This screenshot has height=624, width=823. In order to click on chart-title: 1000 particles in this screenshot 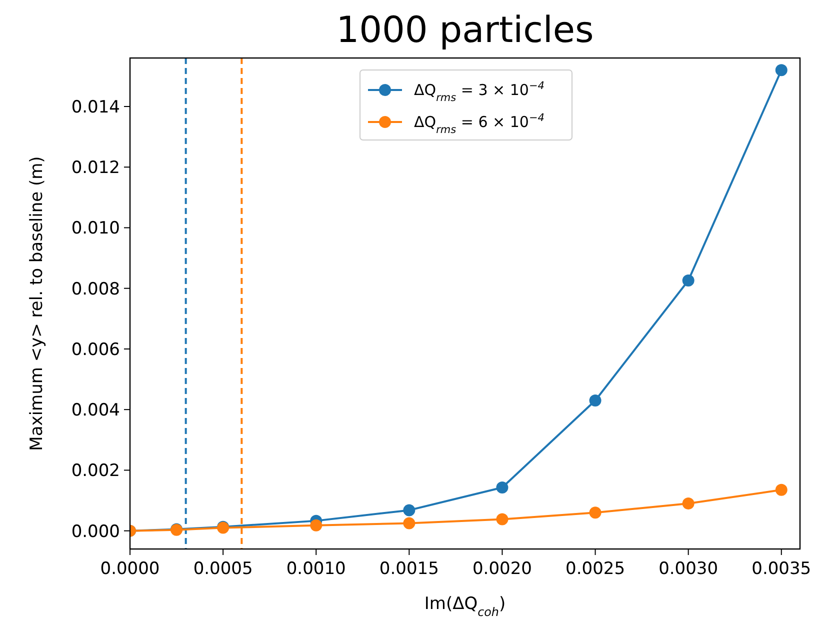, I will do `click(465, 30)`.